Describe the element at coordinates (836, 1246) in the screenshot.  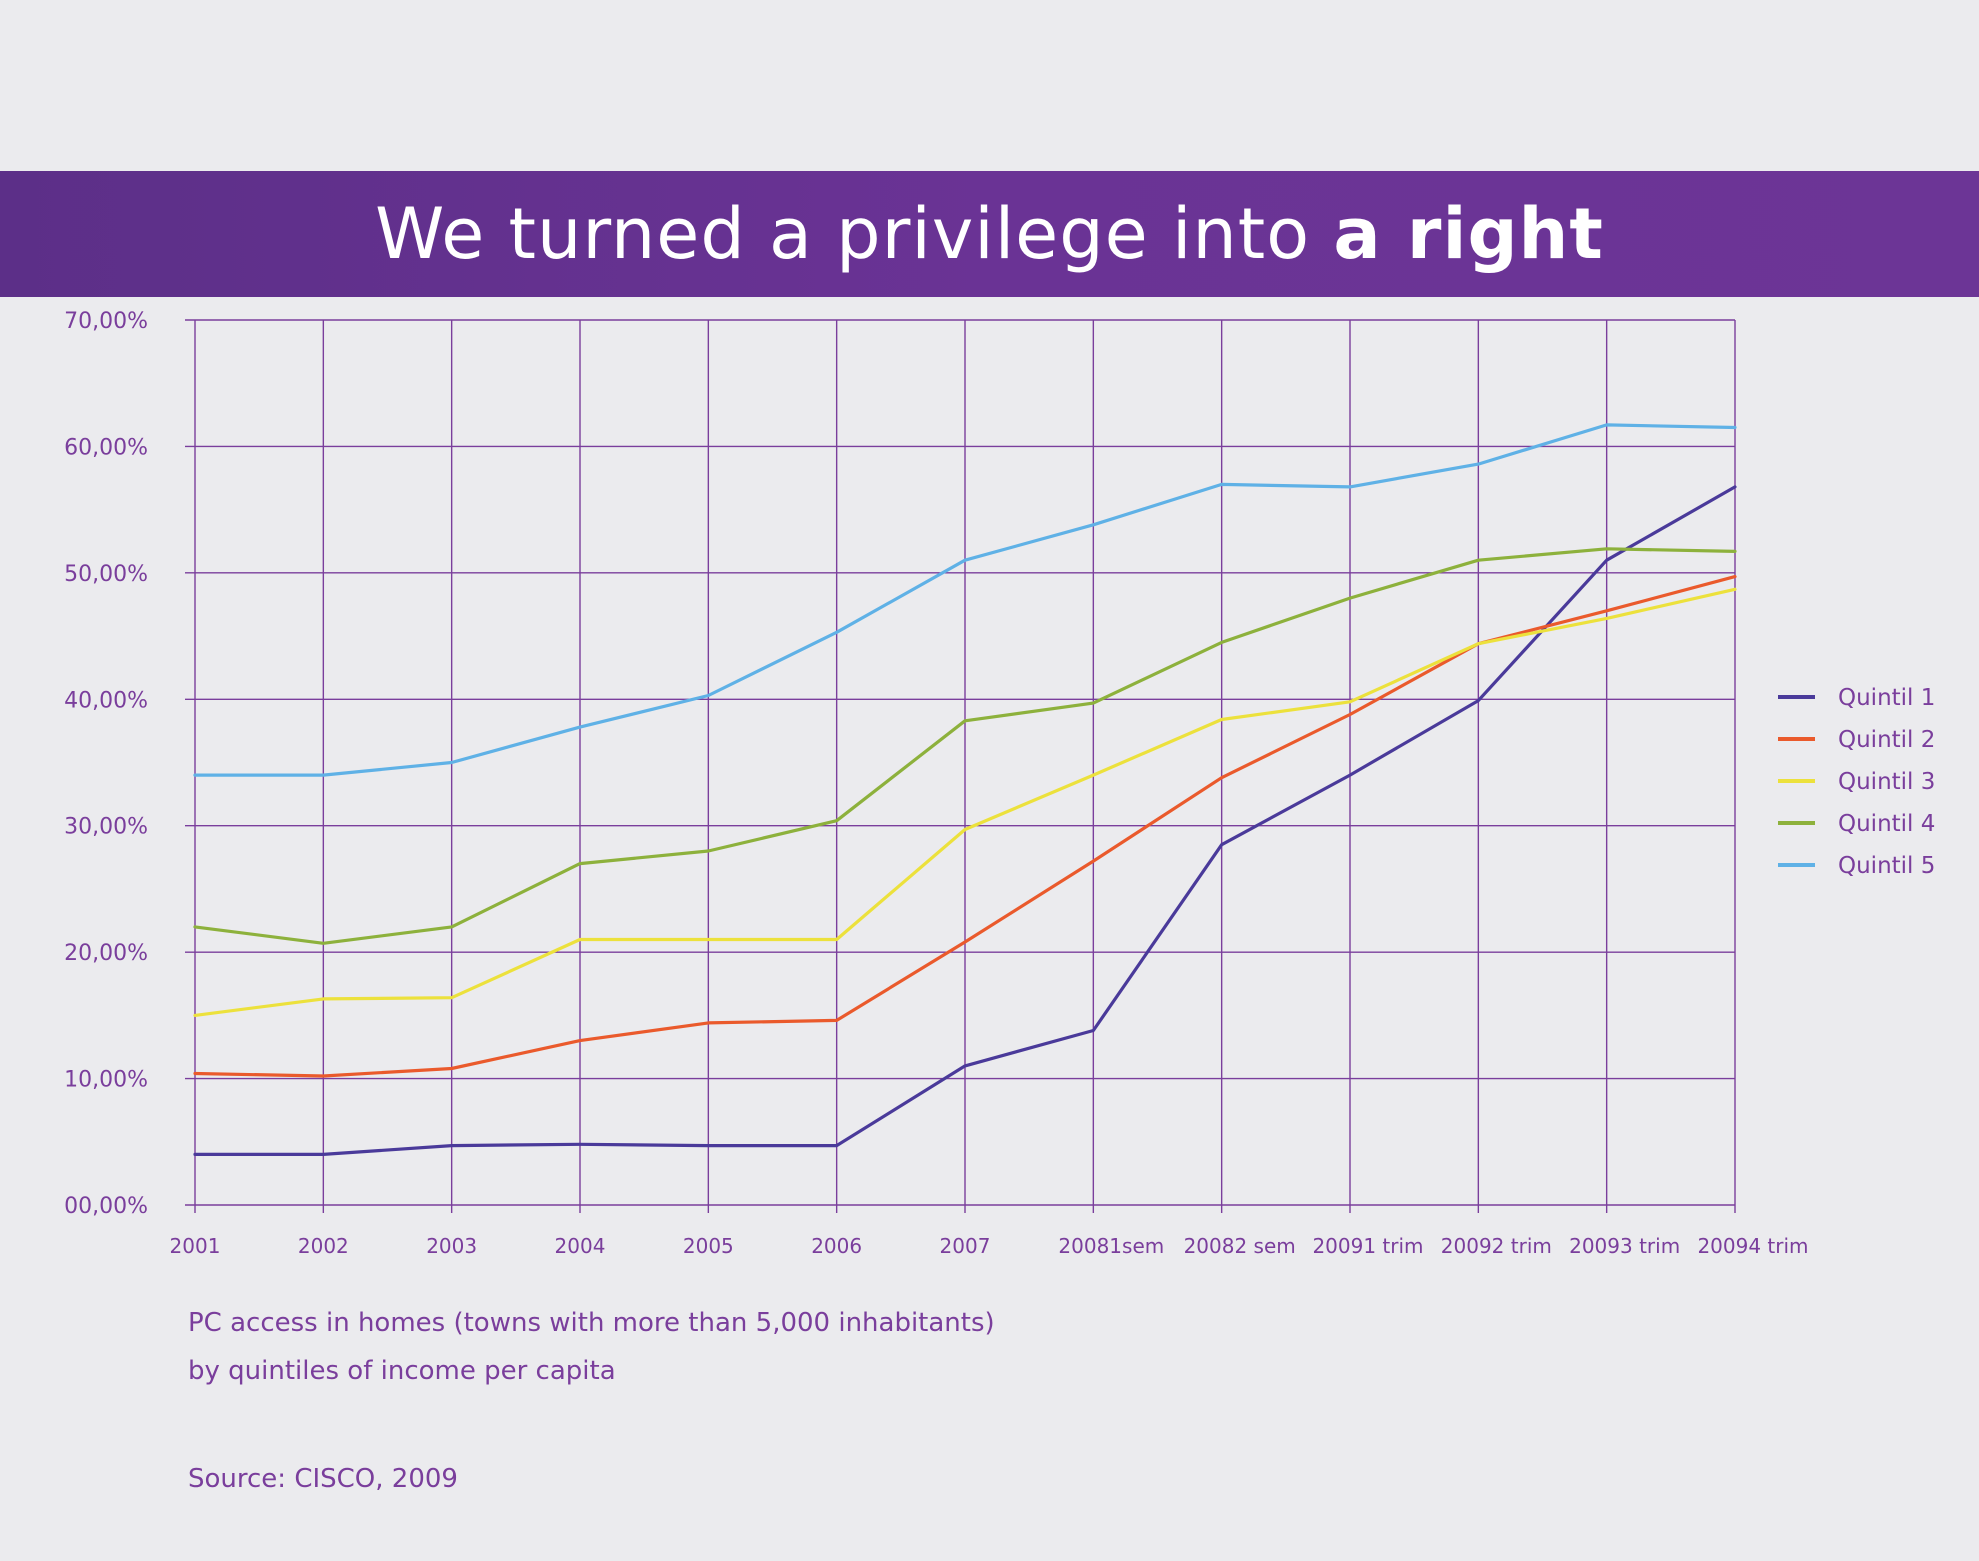
I see `x-tick-label: 2006` at that location.